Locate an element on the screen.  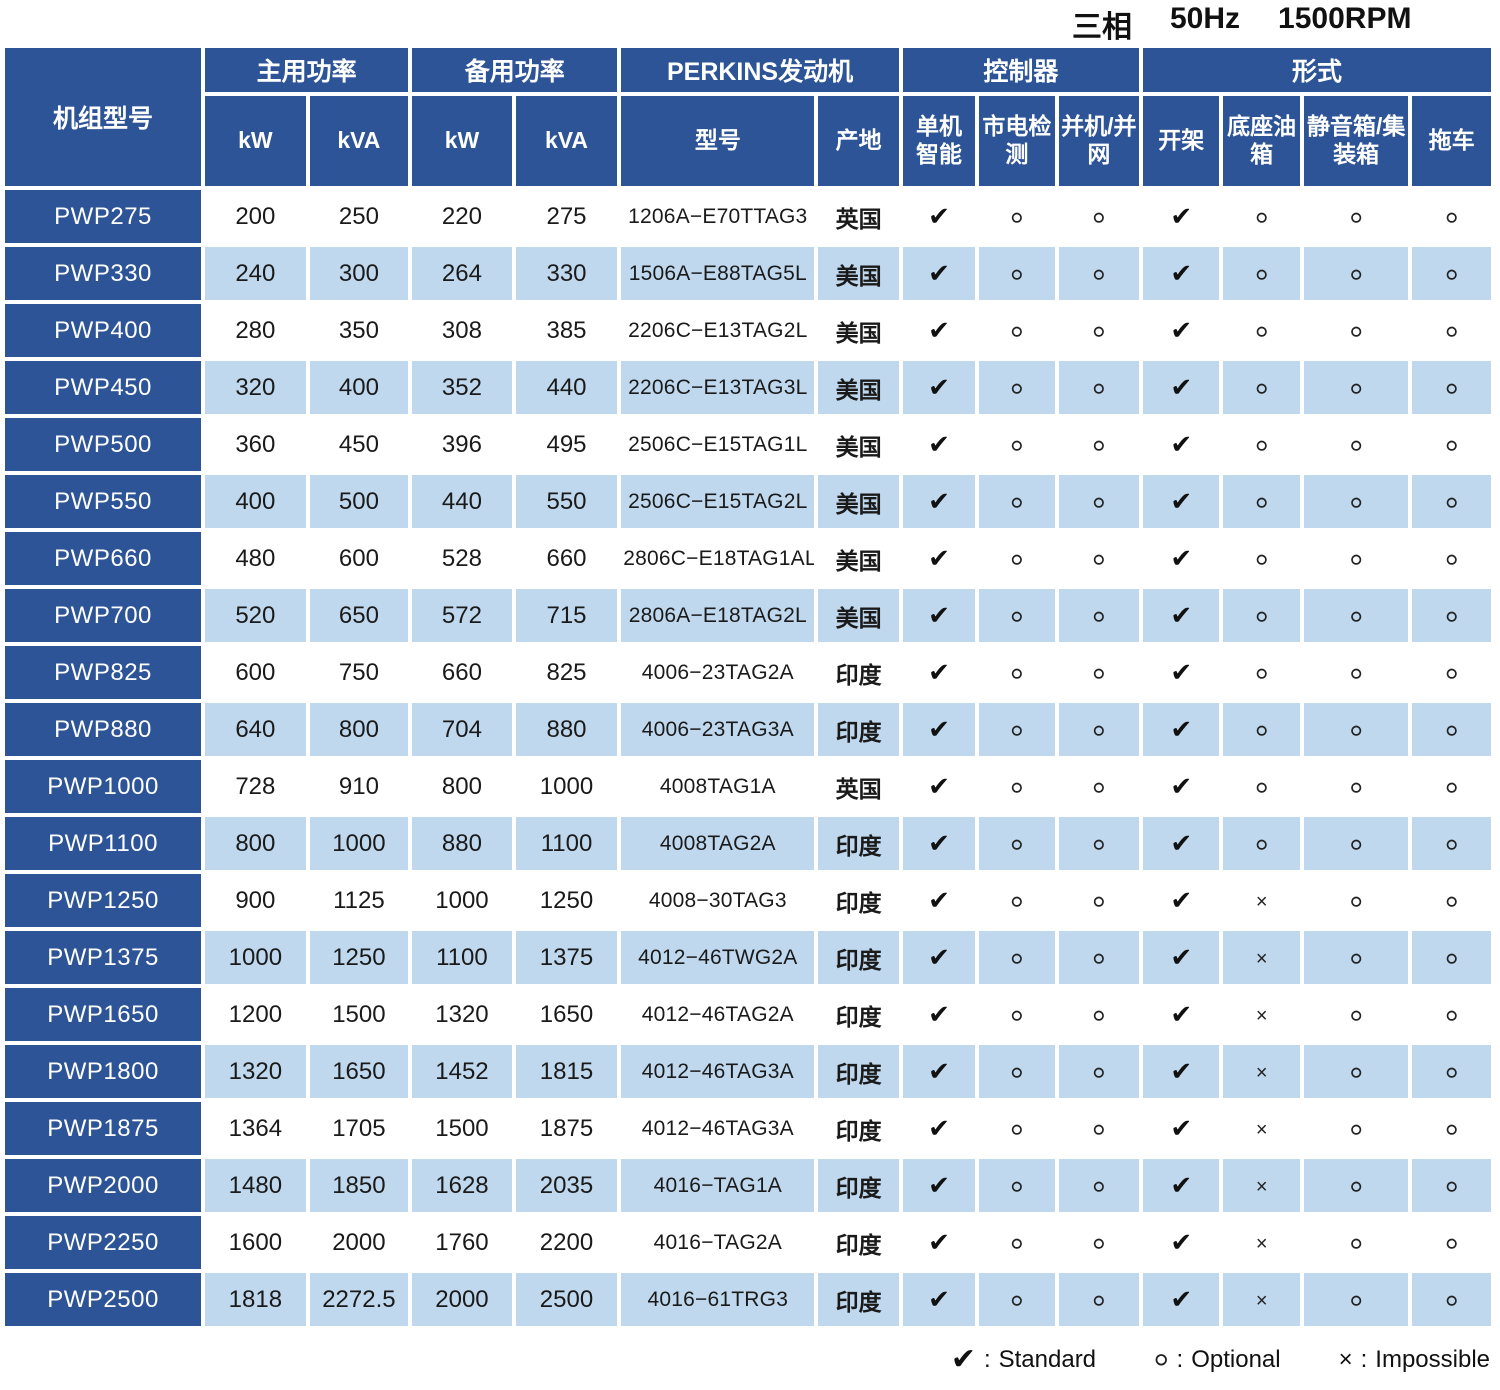
engine-model-cell: 4016−TAG1A is located at coordinates (718, 1185).